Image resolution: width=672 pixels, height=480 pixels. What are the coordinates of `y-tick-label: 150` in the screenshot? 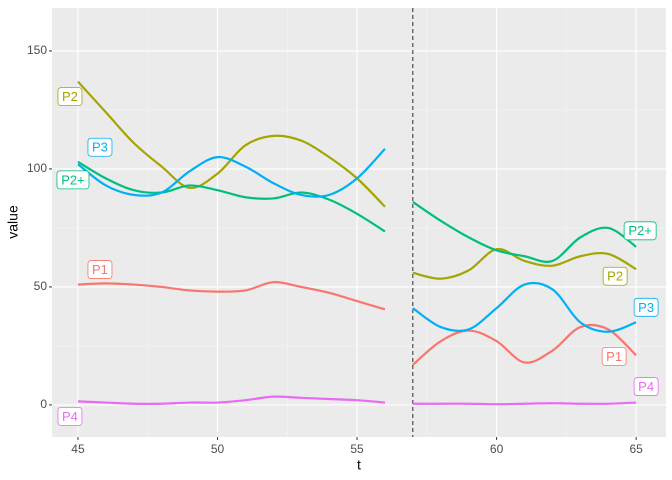 It's located at (37, 50).